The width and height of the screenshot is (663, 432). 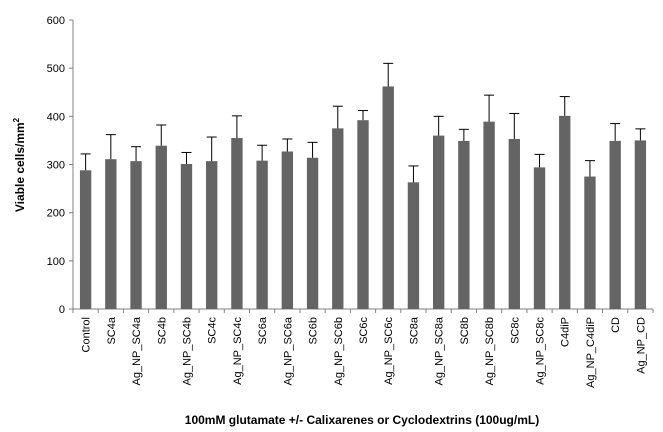 I want to click on x-tick-label: Ag_NP_SC6b, so click(x=339, y=351).